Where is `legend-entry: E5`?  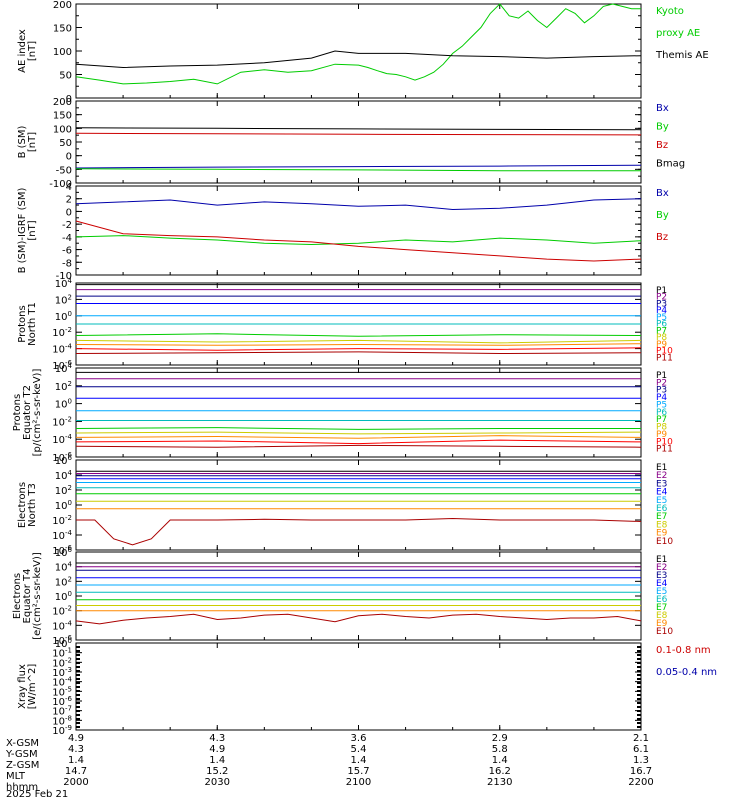
legend-entry: E5 is located at coordinates (661, 592).